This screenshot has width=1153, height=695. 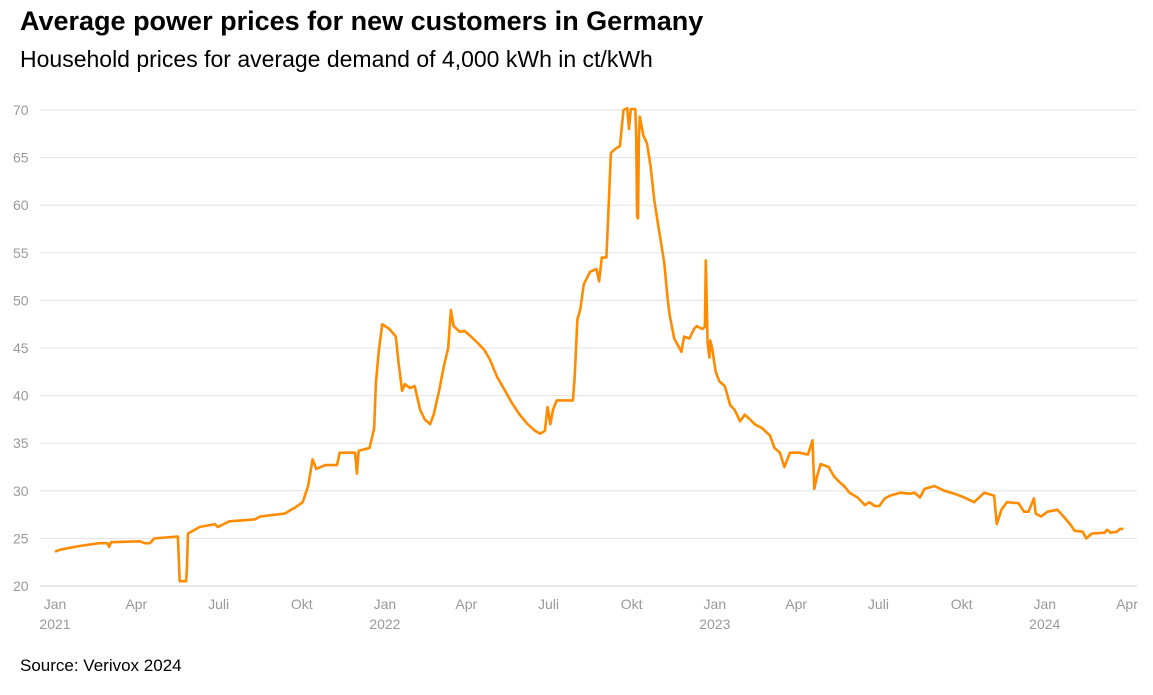 What do you see at coordinates (21, 300) in the screenshot?
I see `y-tick-label: 50` at bounding box center [21, 300].